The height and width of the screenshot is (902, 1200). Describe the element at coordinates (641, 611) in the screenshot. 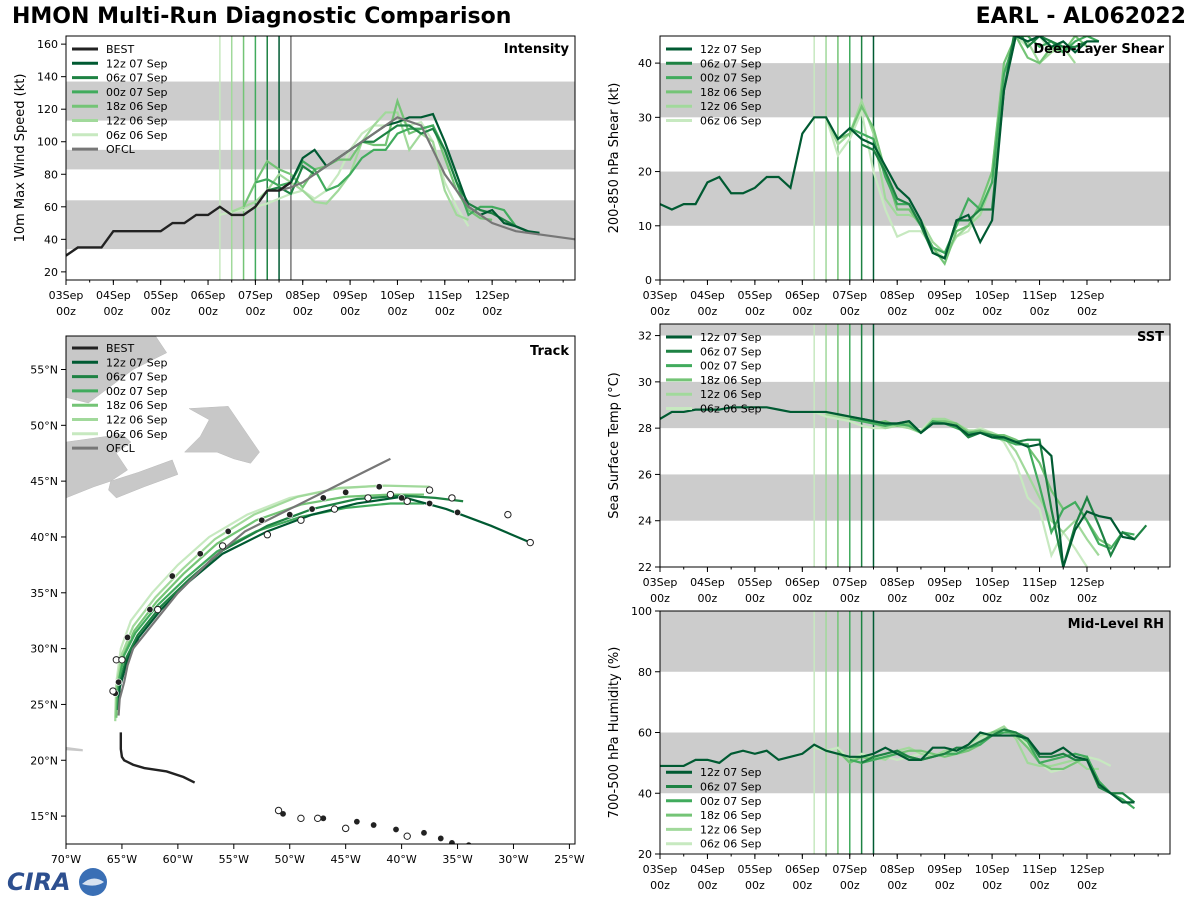

I see `rh-y-tick-label: 100` at that location.